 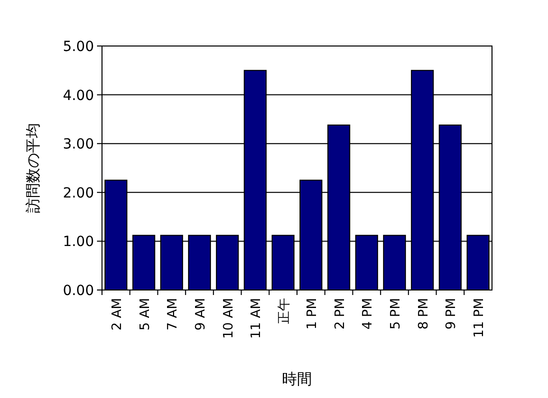 I want to click on y-tick-label: 0.00, so click(x=78, y=291).